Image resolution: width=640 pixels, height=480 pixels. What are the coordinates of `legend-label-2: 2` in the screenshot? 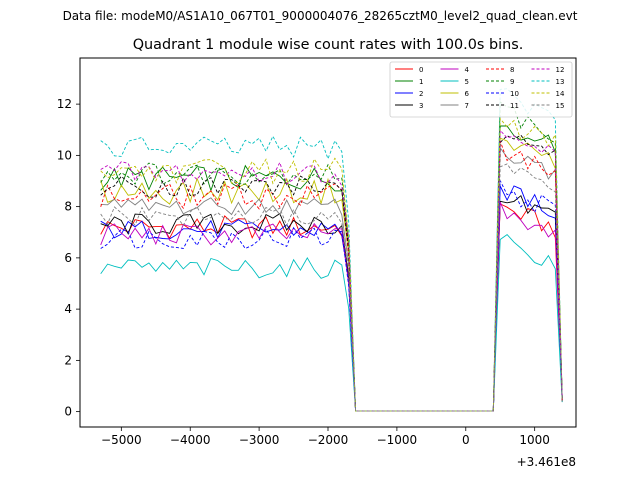 It's located at (421, 94).